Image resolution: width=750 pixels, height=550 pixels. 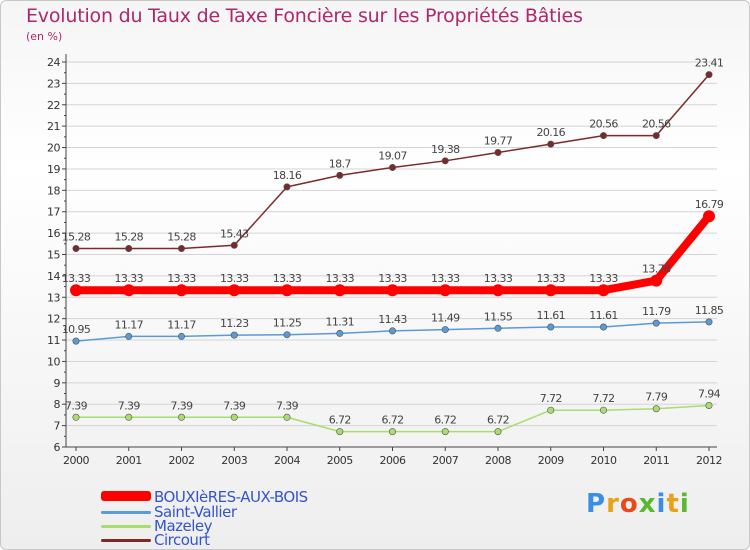 I want to click on data-label: 19.77, so click(x=498, y=140).